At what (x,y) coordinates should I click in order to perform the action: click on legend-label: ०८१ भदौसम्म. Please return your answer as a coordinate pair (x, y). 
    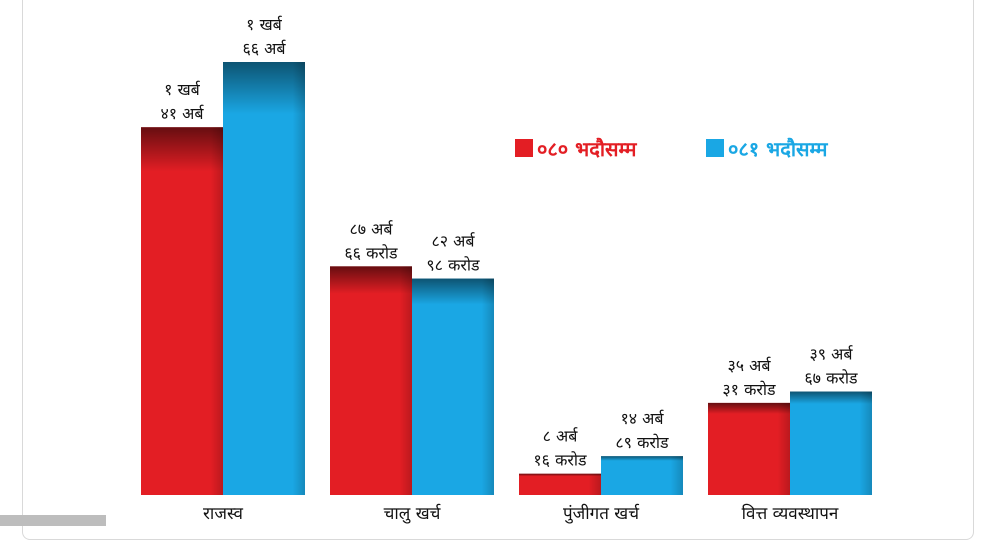
    Looking at the image, I should click on (778, 149).